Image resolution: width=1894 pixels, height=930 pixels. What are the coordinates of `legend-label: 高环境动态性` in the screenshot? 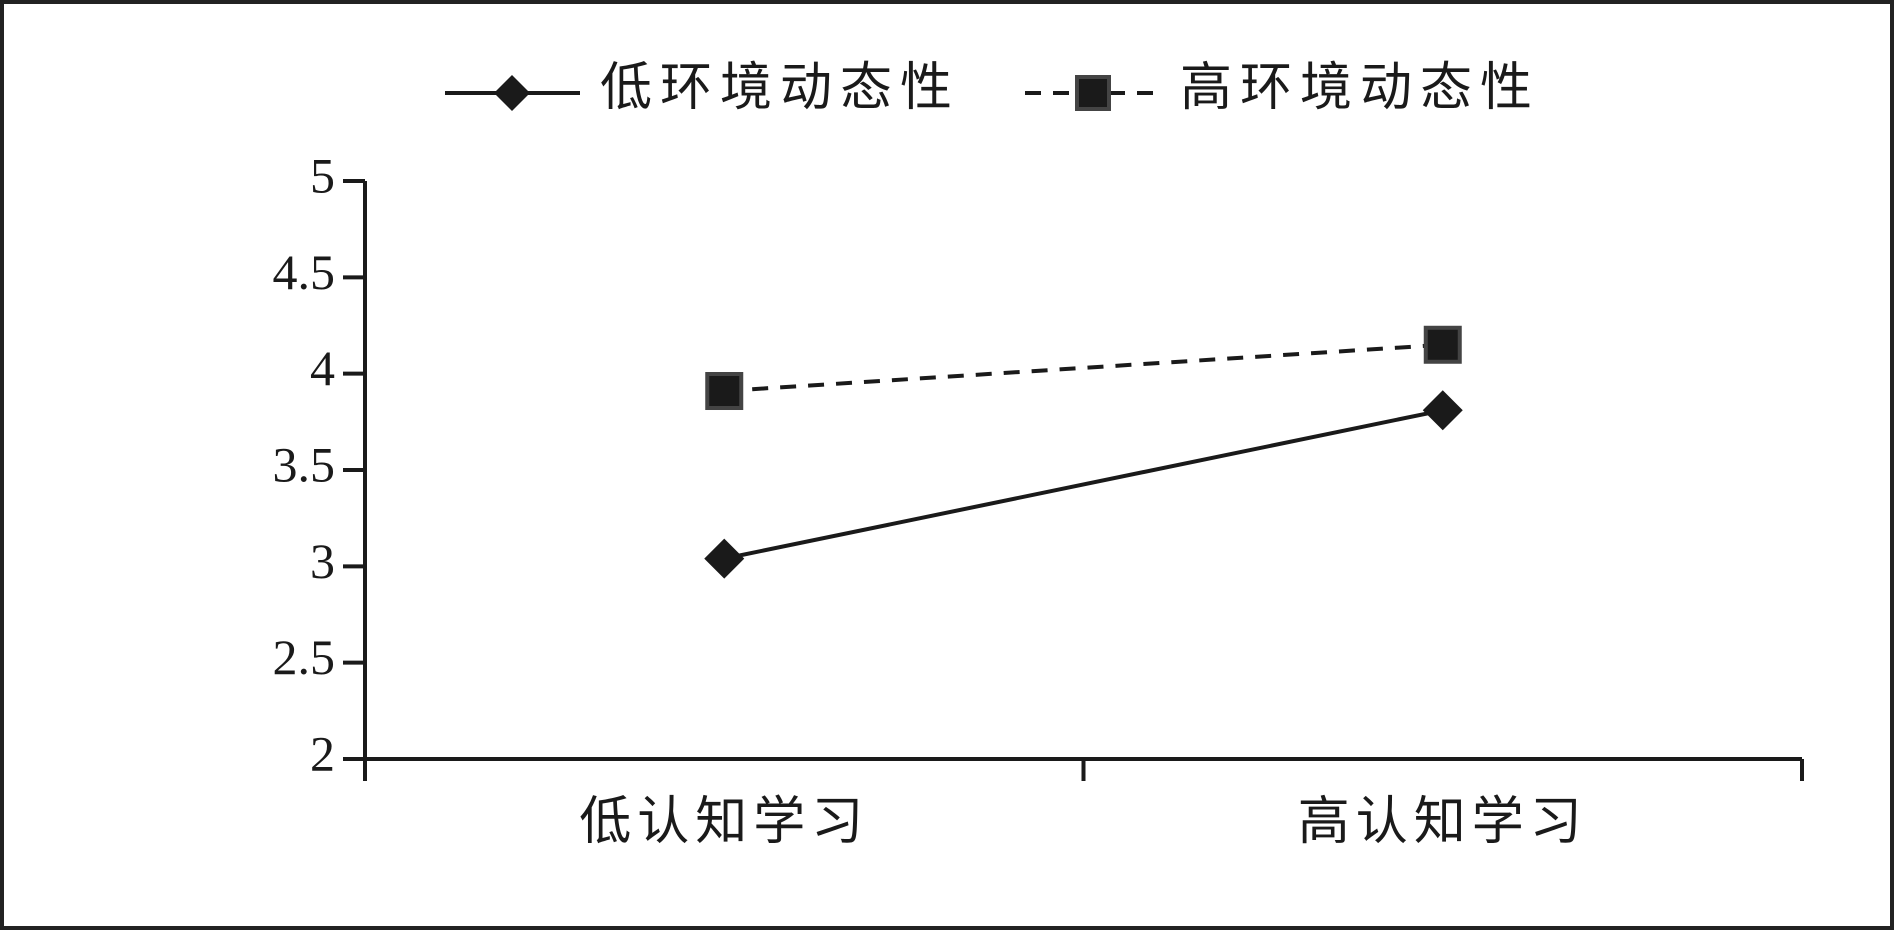 It's located at (1360, 88).